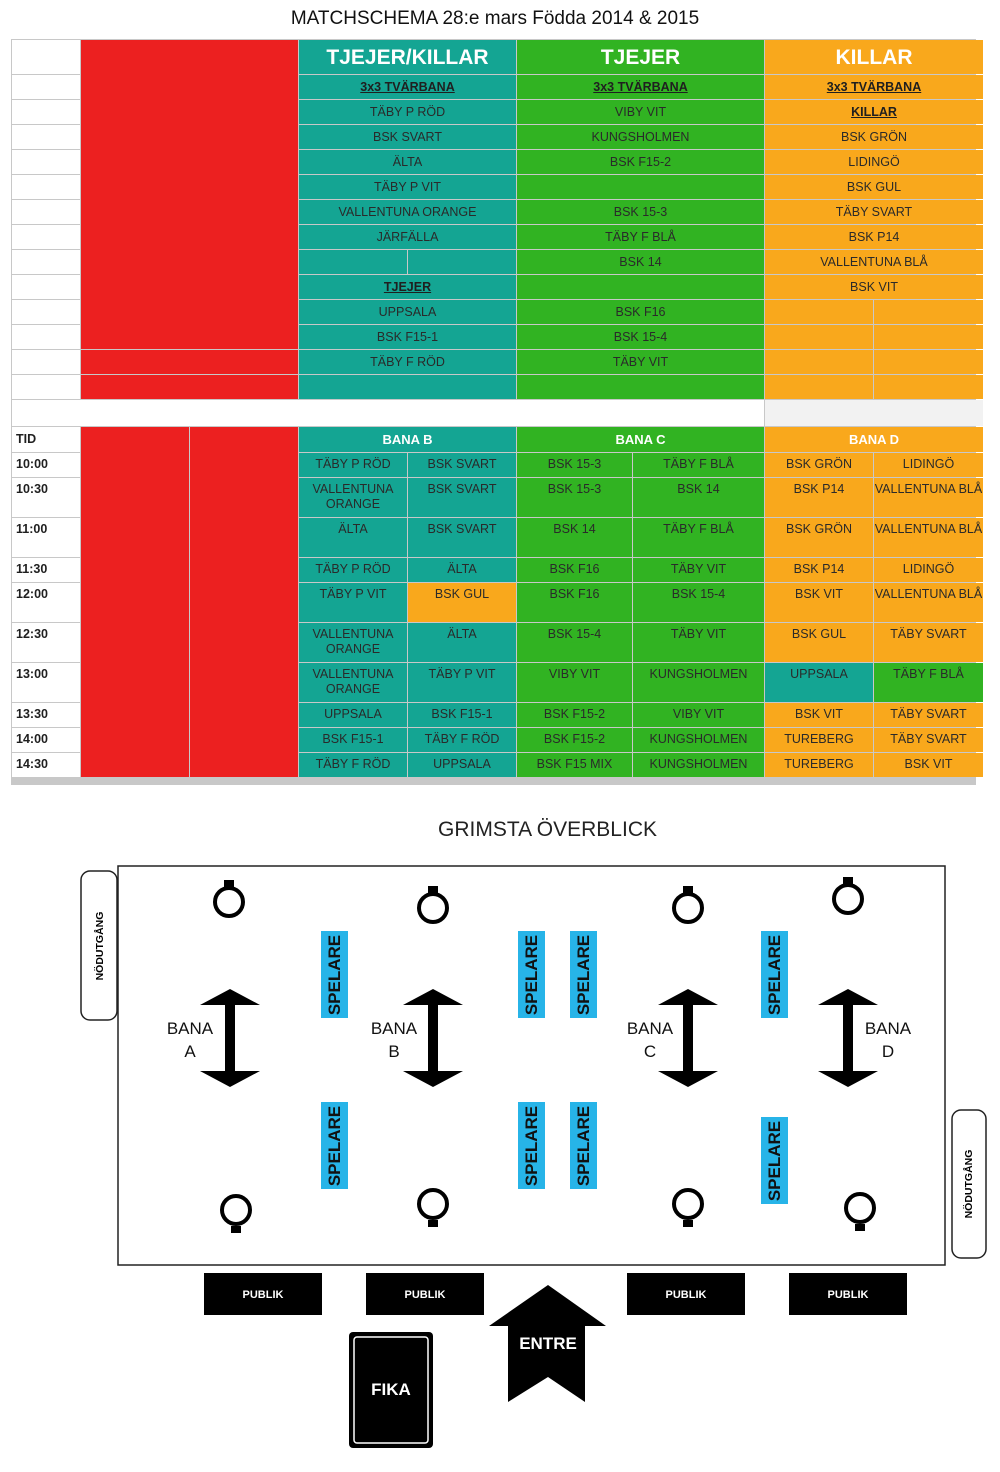 The height and width of the screenshot is (1472, 1000). I want to click on team-cell: TÄBY P VIT, so click(407, 187).